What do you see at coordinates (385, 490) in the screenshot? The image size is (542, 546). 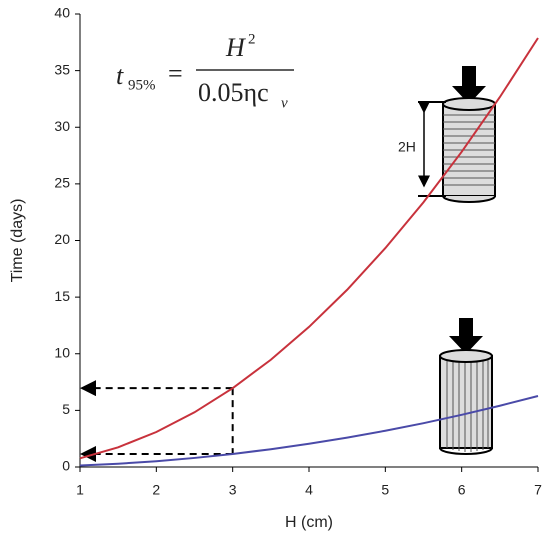 I see `x-tick-label: 5` at bounding box center [385, 490].